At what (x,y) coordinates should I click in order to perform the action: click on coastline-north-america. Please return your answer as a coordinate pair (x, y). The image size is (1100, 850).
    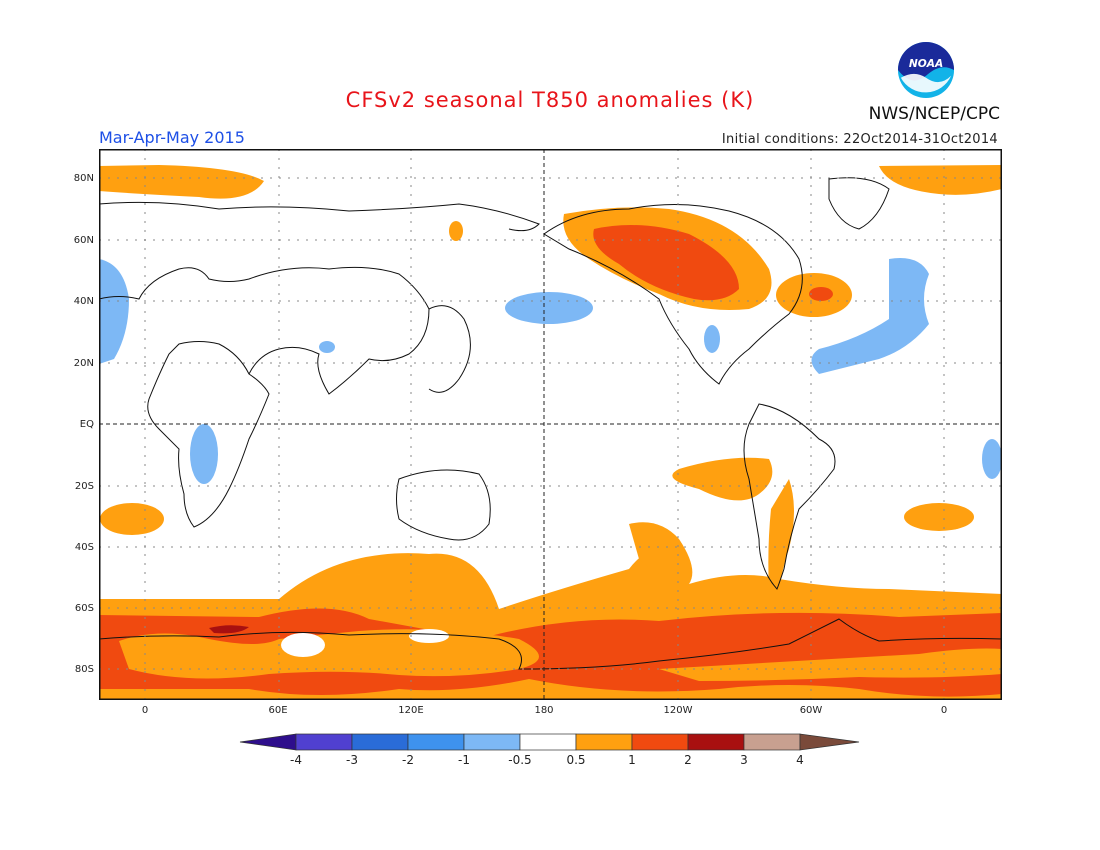
    Looking at the image, I should click on (673, 294).